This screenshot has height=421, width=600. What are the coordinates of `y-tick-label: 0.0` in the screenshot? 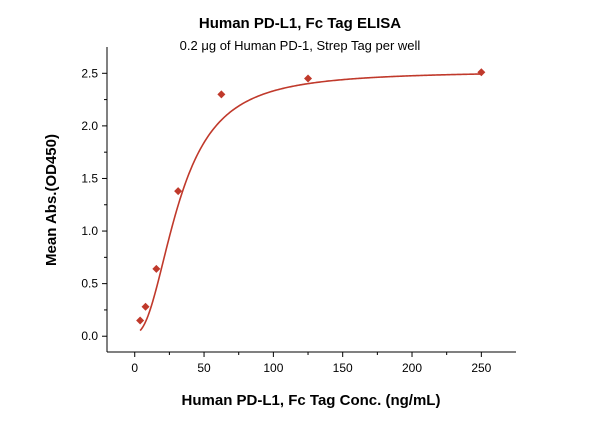 It's located at (89, 336).